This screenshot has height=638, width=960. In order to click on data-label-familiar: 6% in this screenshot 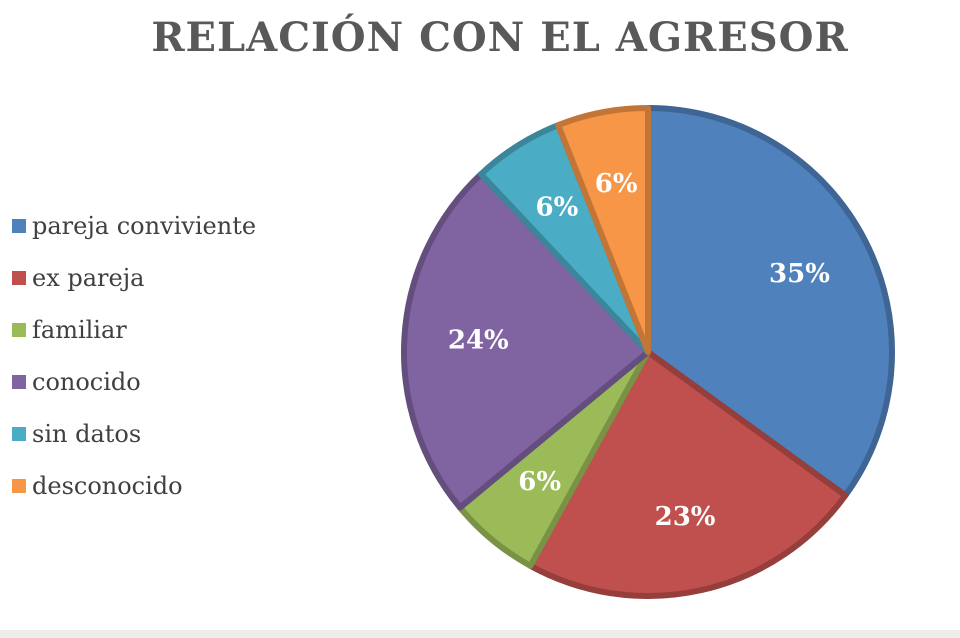, I will do `click(539, 482)`.